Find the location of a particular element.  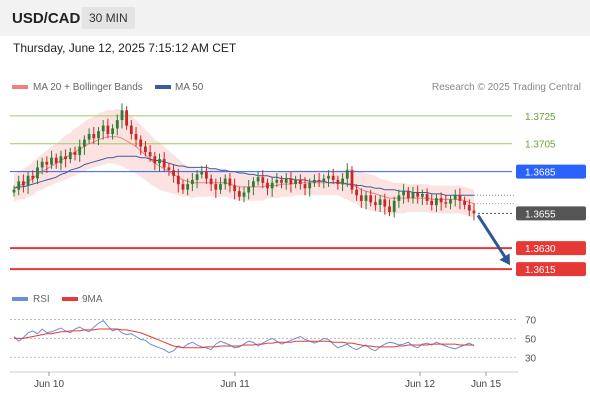

ma50-line is located at coordinates (243, 175).